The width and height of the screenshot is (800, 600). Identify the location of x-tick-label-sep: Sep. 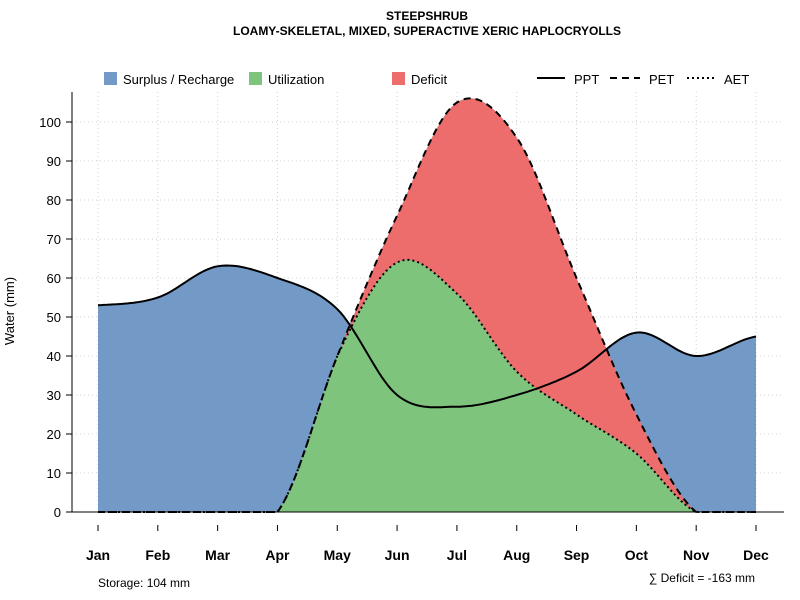
(577, 555).